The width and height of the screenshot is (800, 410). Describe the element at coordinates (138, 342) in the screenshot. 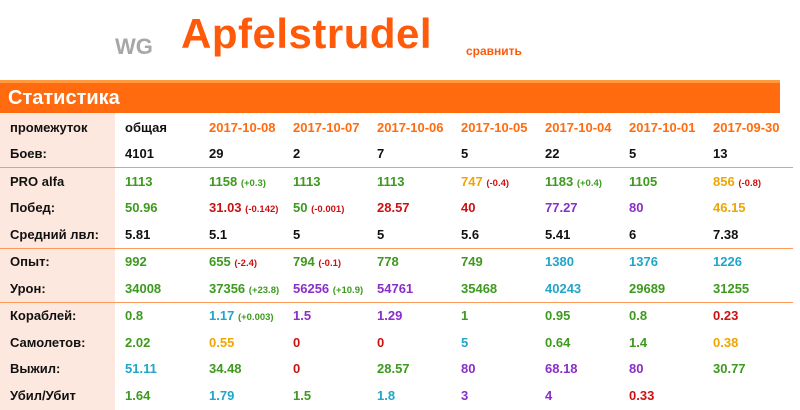

I see `stat-value: 2.02` at that location.